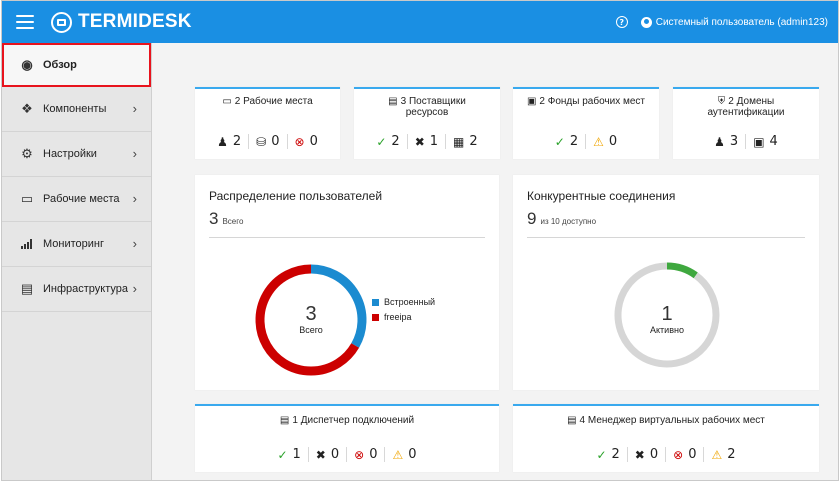 The width and height of the screenshot is (840, 482). What do you see at coordinates (27, 244) in the screenshot?
I see `signal-bars-icon` at bounding box center [27, 244].